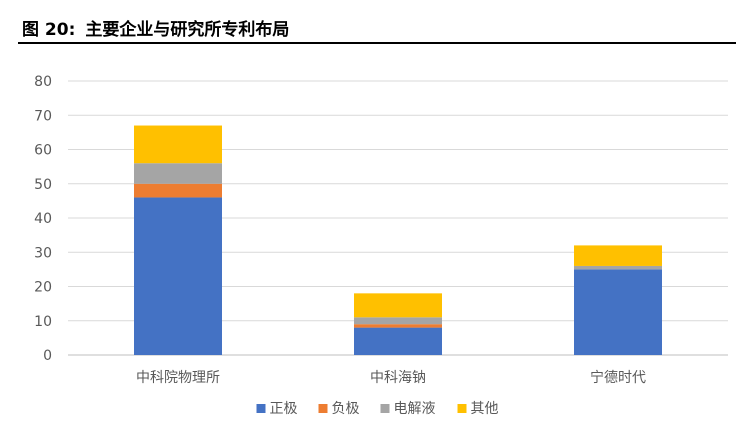  What do you see at coordinates (323, 408) in the screenshot?
I see `legend-swatch-负极` at bounding box center [323, 408].